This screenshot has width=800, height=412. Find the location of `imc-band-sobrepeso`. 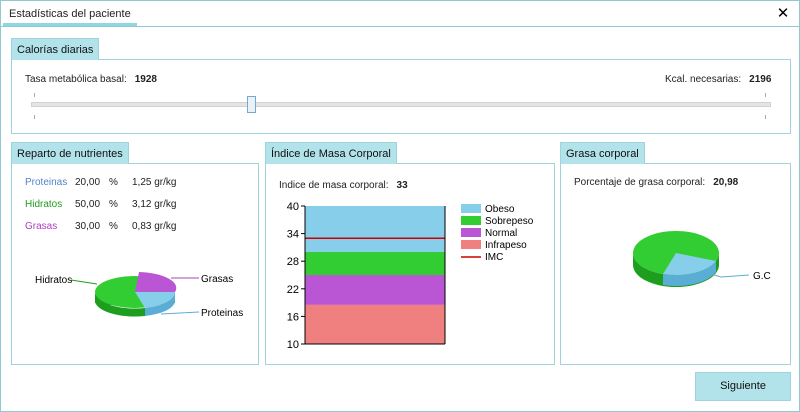

imc-band-sobrepeso is located at coordinates (375, 263).